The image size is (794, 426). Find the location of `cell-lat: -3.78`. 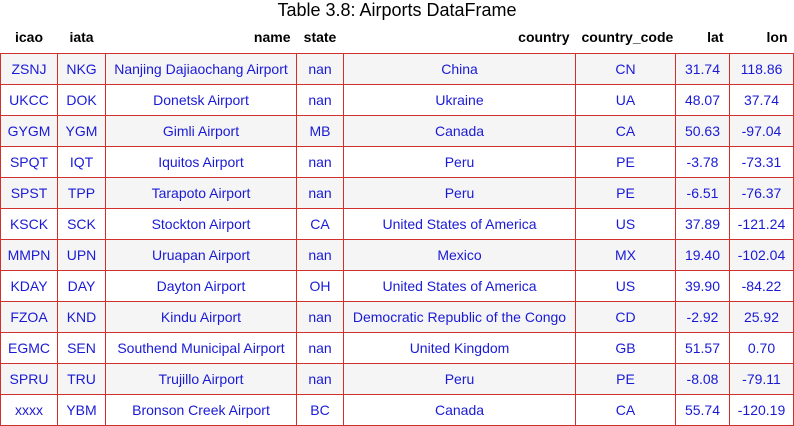

cell-lat: -3.78 is located at coordinates (702, 162).